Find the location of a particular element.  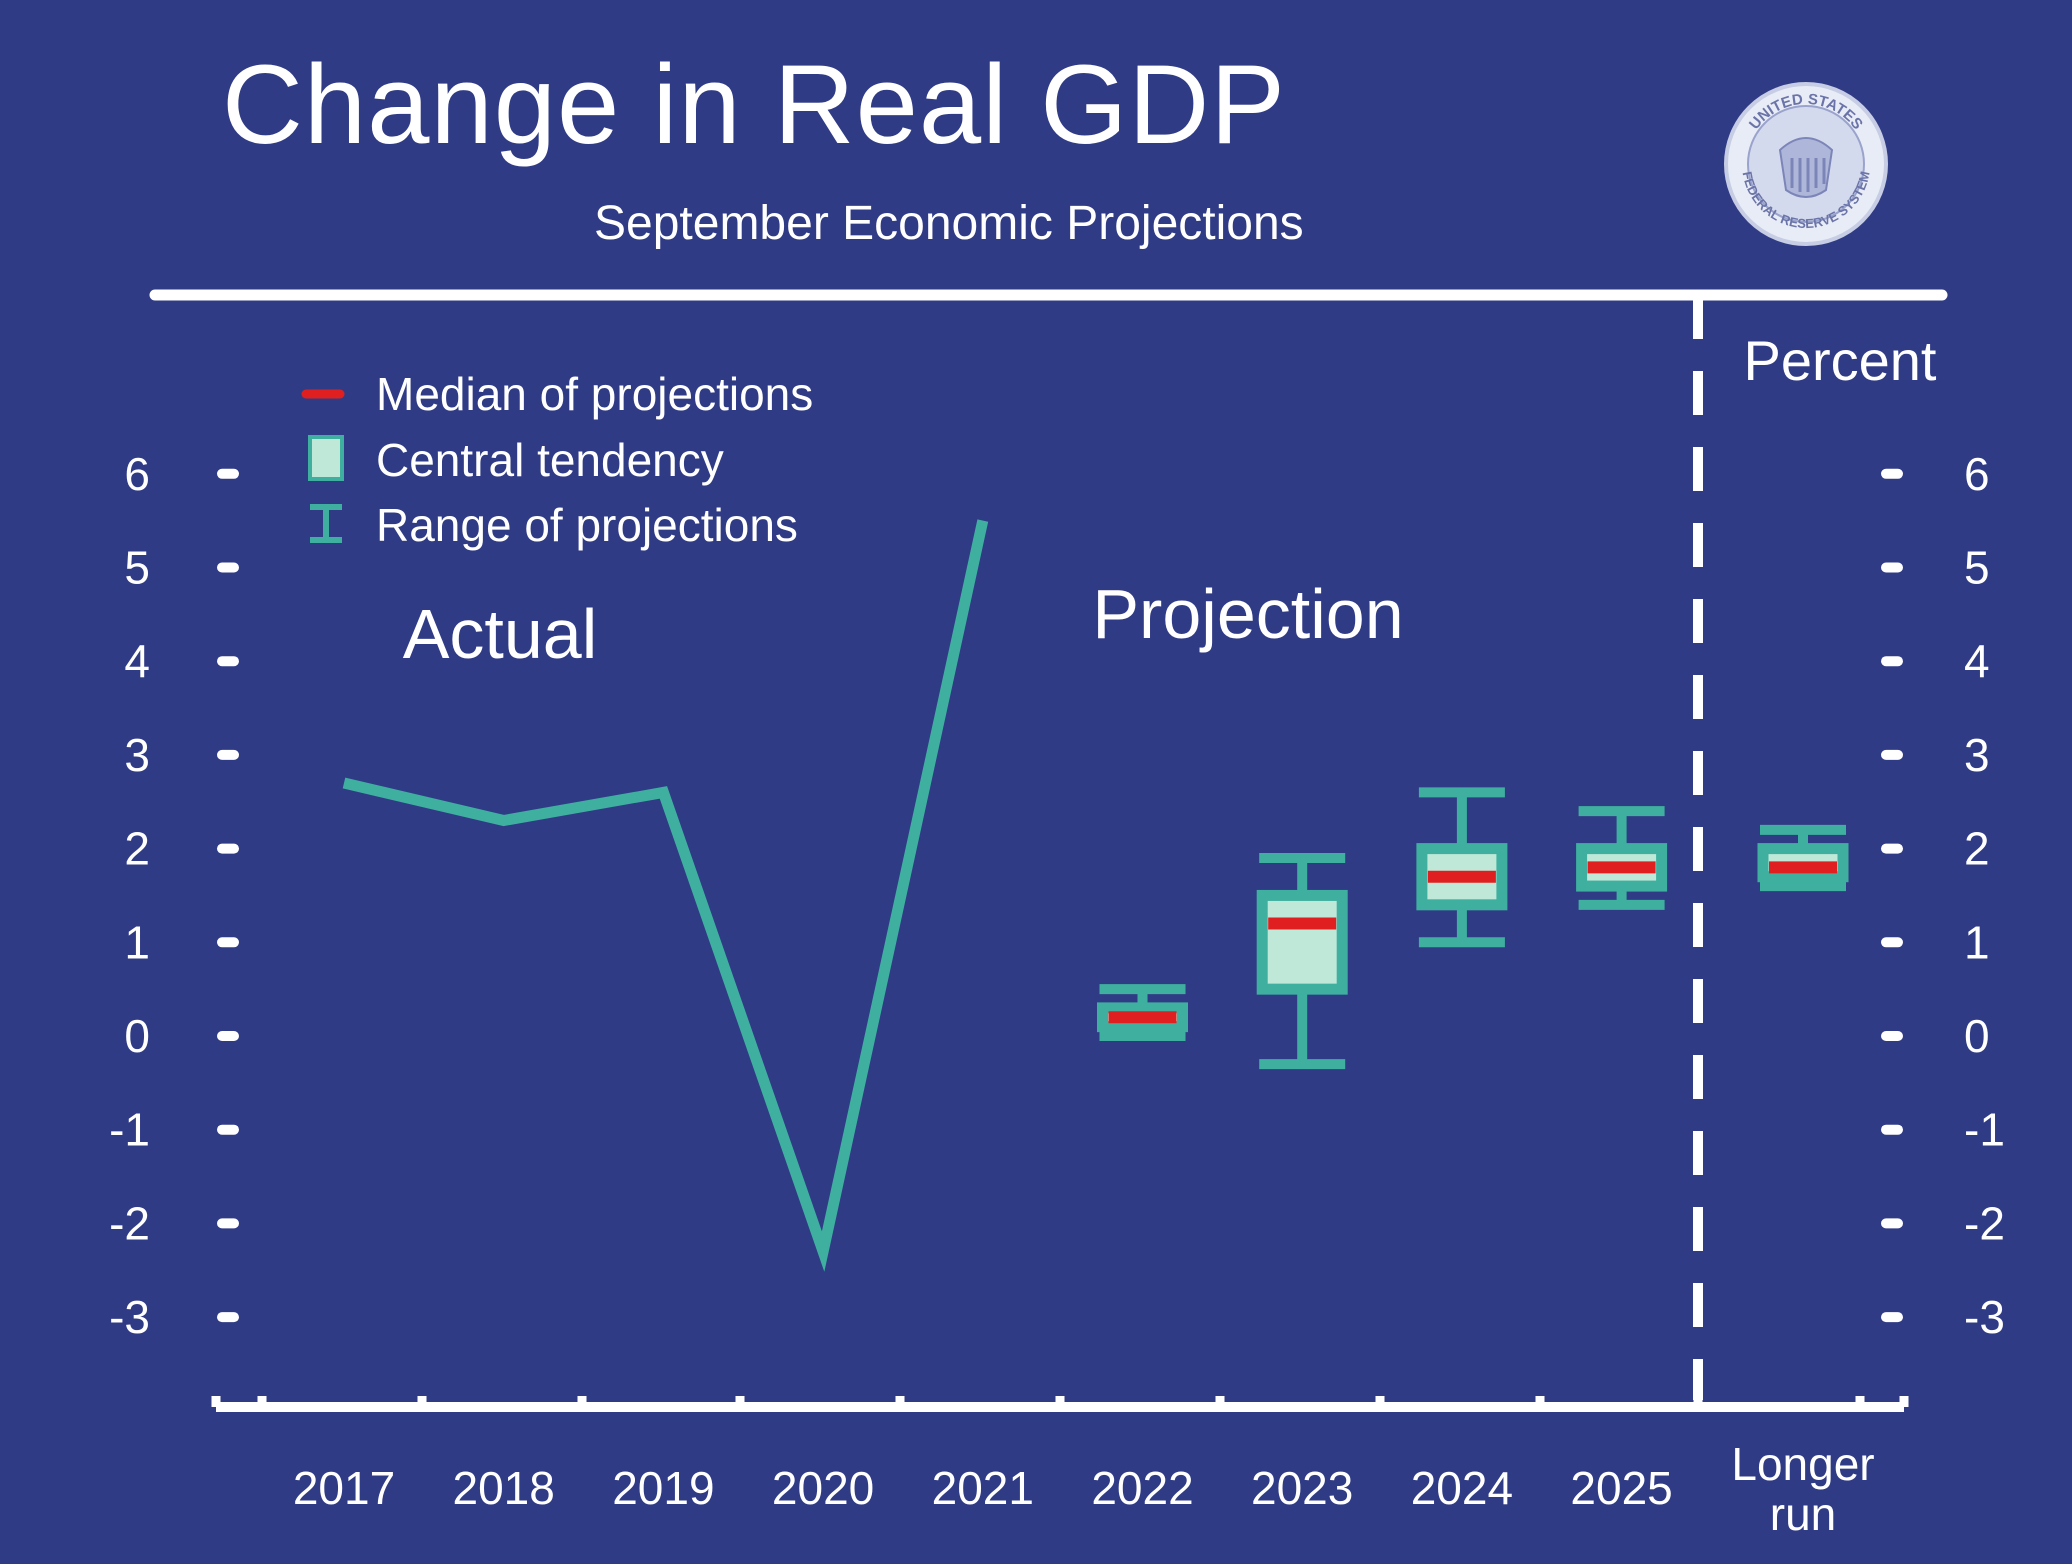

y-tick-label-right: 4 is located at coordinates (1977, 661).